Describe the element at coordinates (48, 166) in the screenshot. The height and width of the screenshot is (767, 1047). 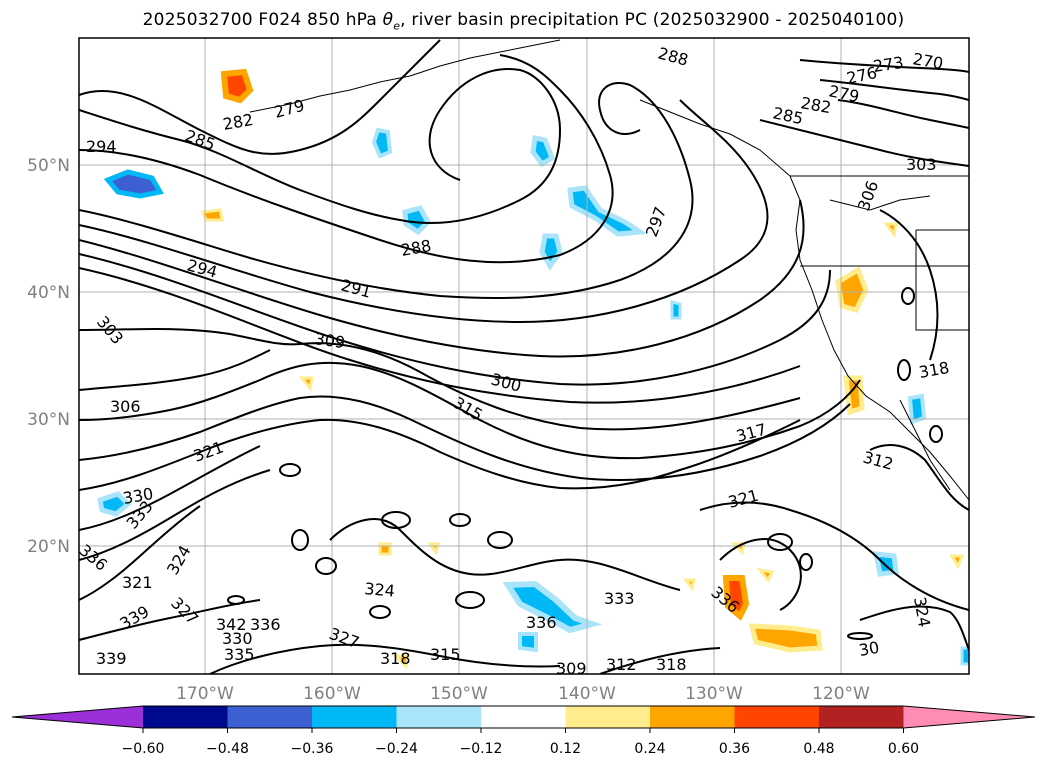
I see `lat-label: 50°N` at that location.